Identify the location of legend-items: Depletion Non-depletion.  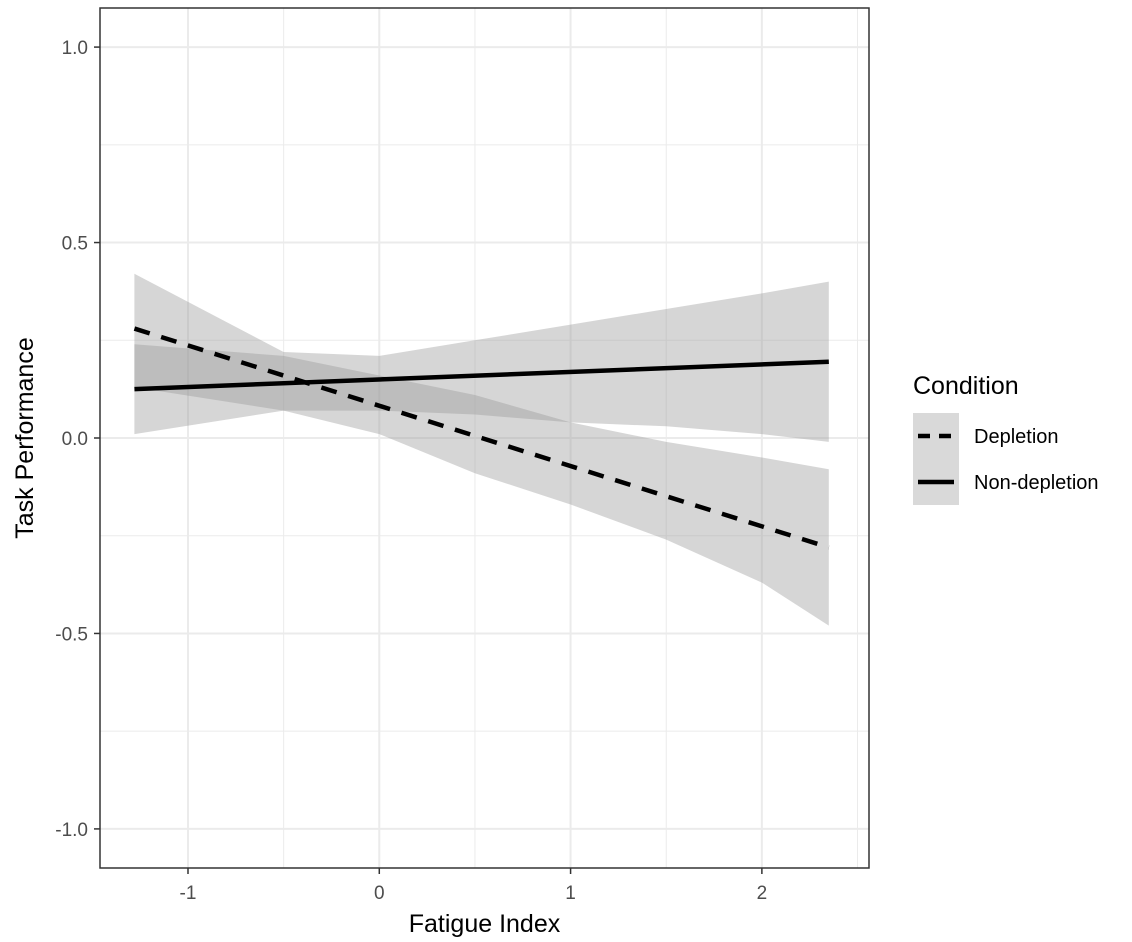
(1006, 459).